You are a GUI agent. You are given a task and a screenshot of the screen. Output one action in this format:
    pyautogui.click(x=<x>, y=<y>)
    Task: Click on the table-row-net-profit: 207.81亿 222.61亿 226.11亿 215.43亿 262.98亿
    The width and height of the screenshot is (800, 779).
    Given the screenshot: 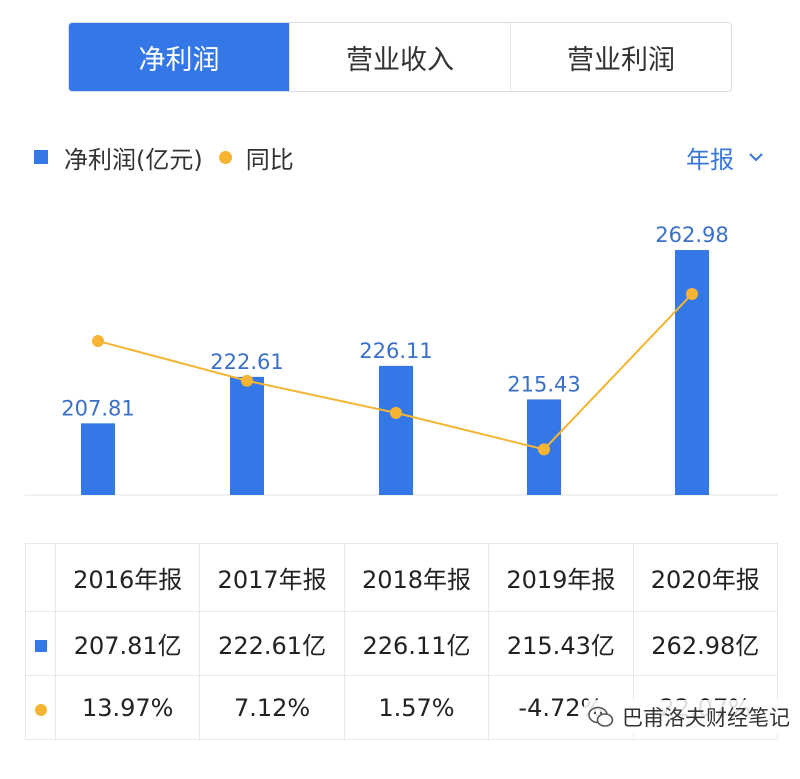 What is the action you would take?
    pyautogui.click(x=402, y=643)
    